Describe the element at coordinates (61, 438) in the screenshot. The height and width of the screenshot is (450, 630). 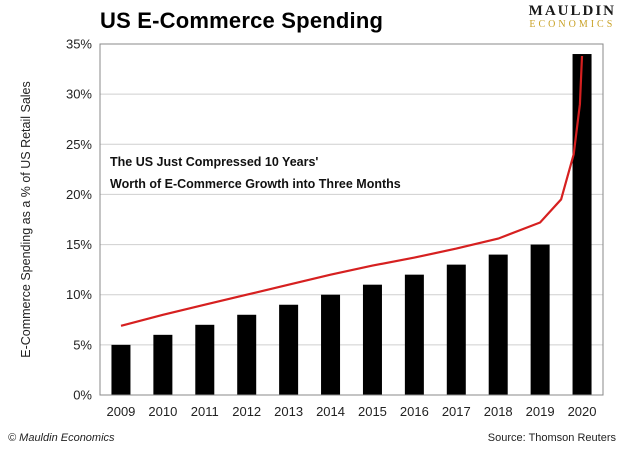
I see `copyright-note: © Mauldin Economics` at that location.